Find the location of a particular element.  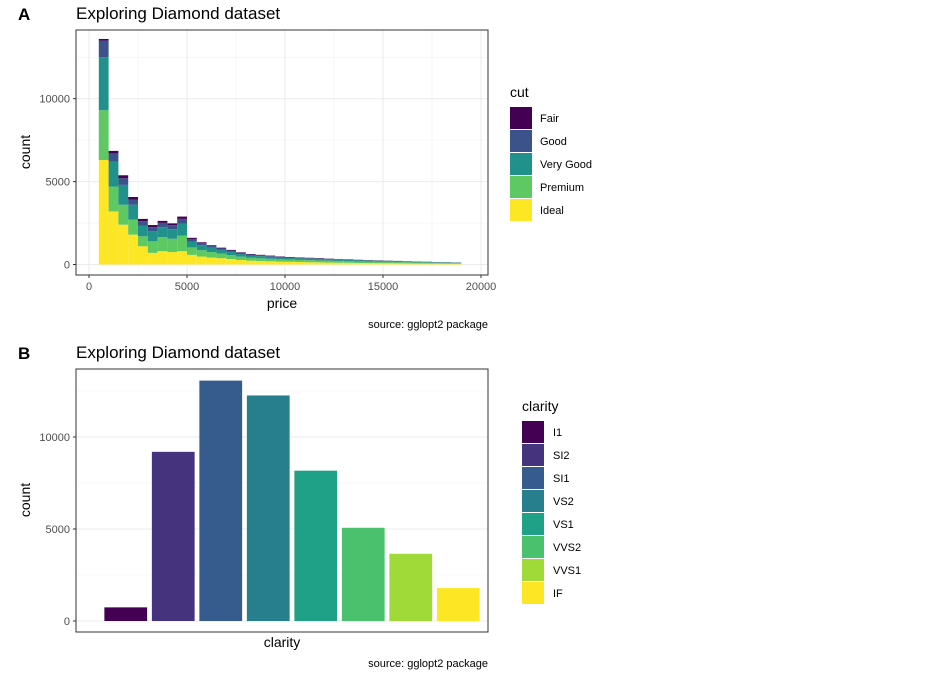

legend-label: VS1 is located at coordinates (563, 525).